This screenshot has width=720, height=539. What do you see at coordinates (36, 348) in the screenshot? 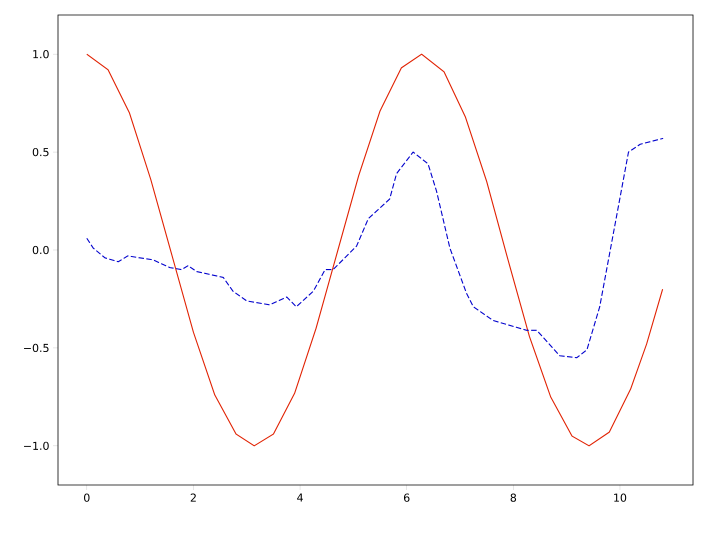
I see `y-tick-label: −0.5` at bounding box center [36, 348].